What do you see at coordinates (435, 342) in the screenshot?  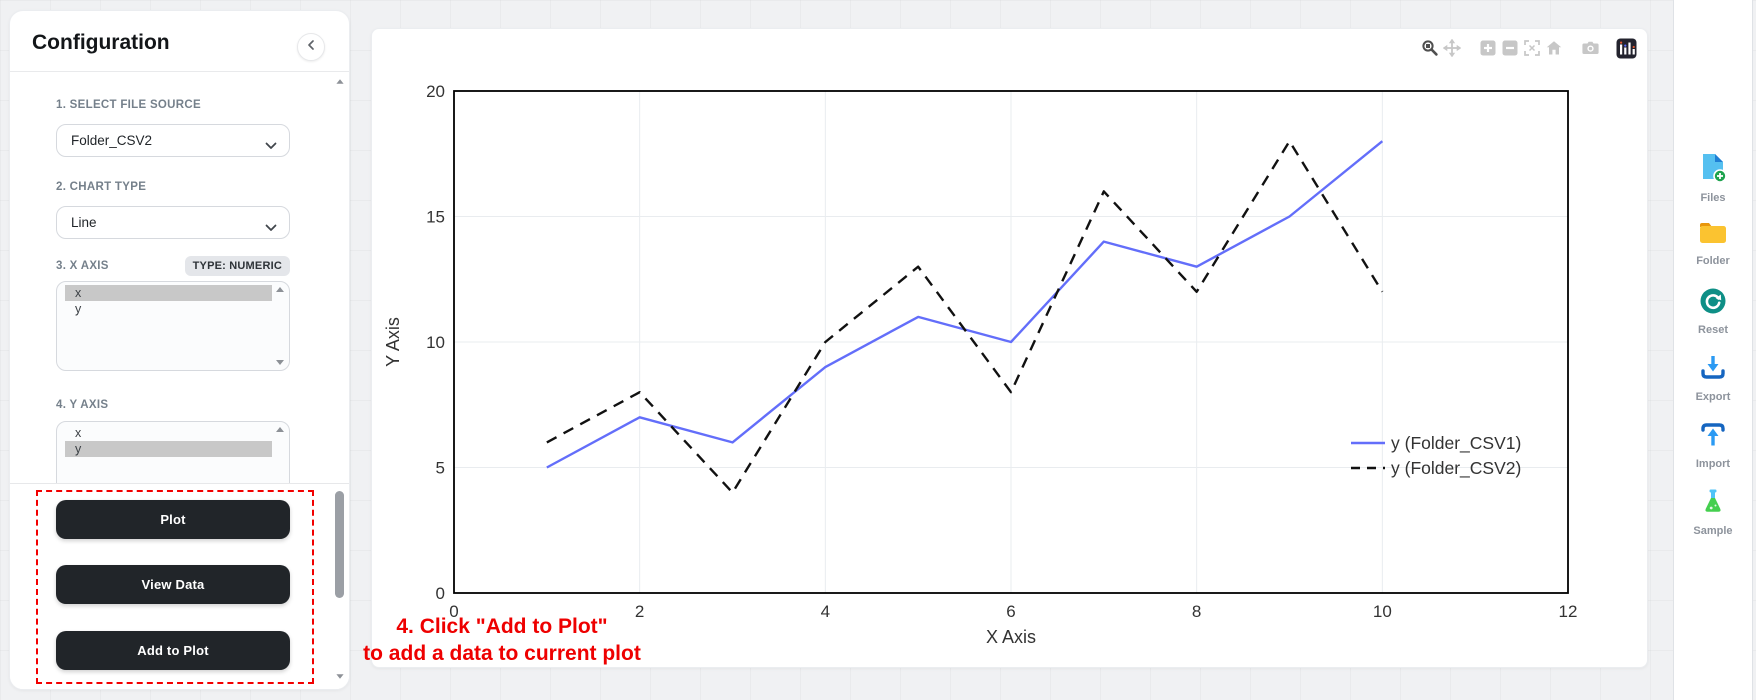 I see `y-tick-label: 10` at bounding box center [435, 342].